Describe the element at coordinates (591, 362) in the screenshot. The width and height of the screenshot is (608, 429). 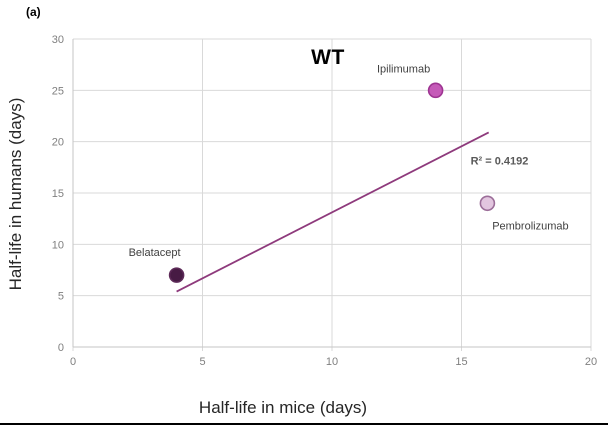
I see `x-tick-label-20: 20` at that location.